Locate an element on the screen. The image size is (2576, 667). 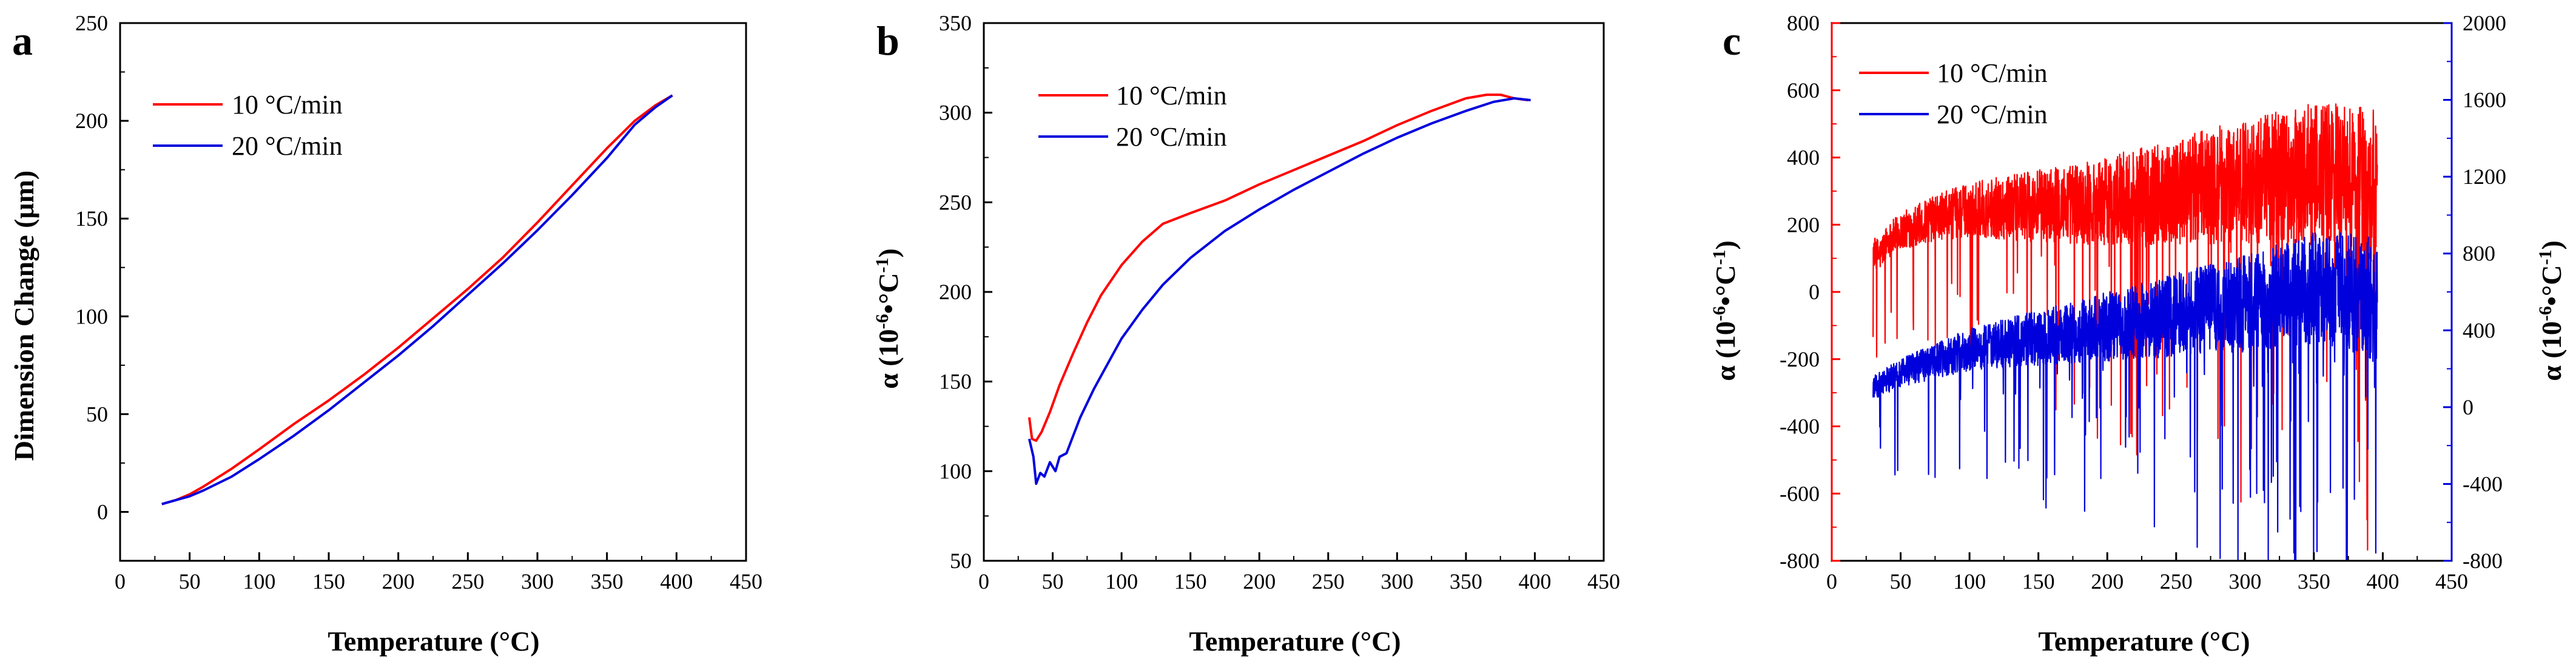
y-tick-label-b-4: 250 is located at coordinates (955, 202).